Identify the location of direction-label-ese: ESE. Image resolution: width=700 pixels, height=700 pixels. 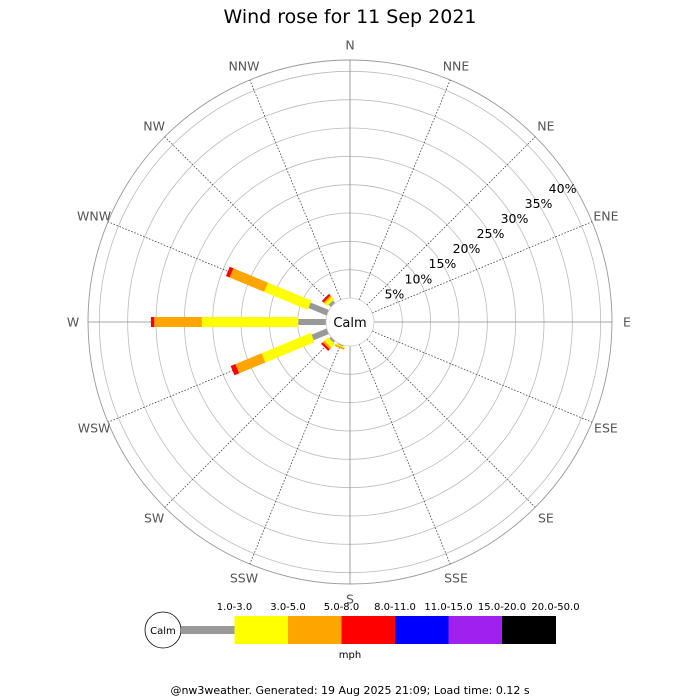
(606, 428).